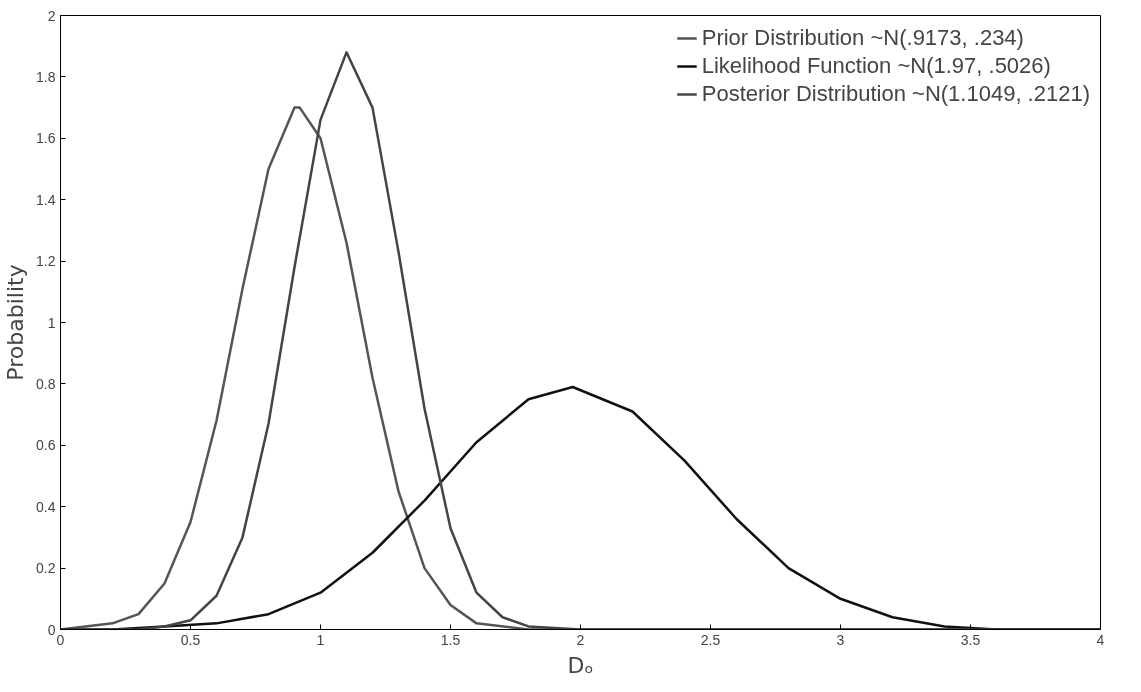 The width and height of the screenshot is (1141, 692). What do you see at coordinates (580, 665) in the screenshot?
I see `x-axis-title: Dₒ` at bounding box center [580, 665].